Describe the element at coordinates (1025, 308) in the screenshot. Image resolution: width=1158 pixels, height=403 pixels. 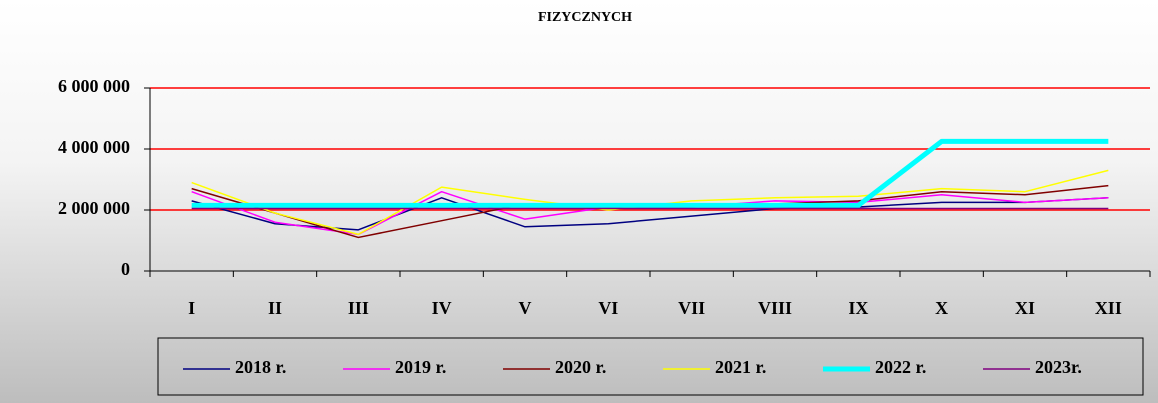
I see `x-tick-label: XI` at that location.